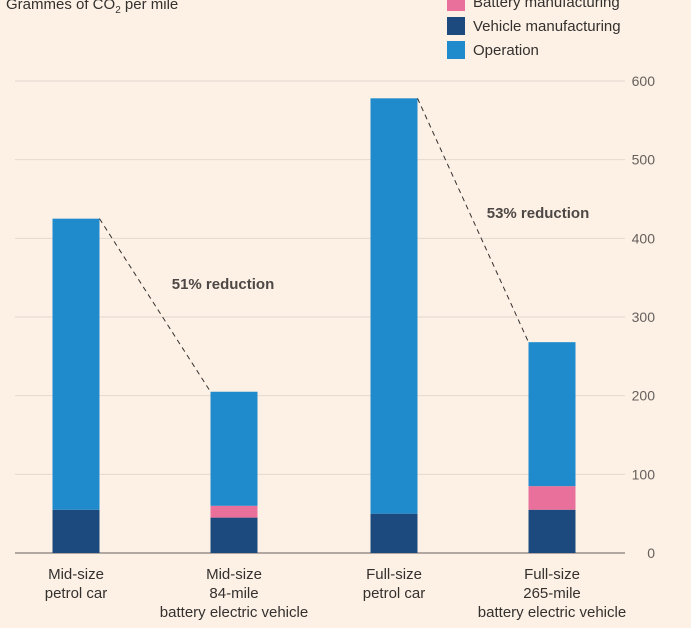 The height and width of the screenshot is (628, 691). What do you see at coordinates (92, 8) in the screenshot?
I see `y-axis-title: Grammes of CO2 per mile` at bounding box center [92, 8].